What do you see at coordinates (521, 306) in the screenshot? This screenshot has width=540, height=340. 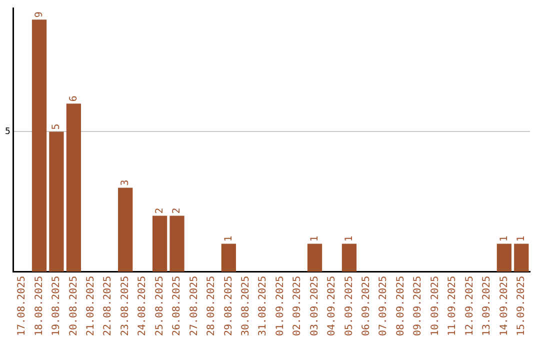 I see `x-tick-label: 15.09.2025` at bounding box center [521, 306].